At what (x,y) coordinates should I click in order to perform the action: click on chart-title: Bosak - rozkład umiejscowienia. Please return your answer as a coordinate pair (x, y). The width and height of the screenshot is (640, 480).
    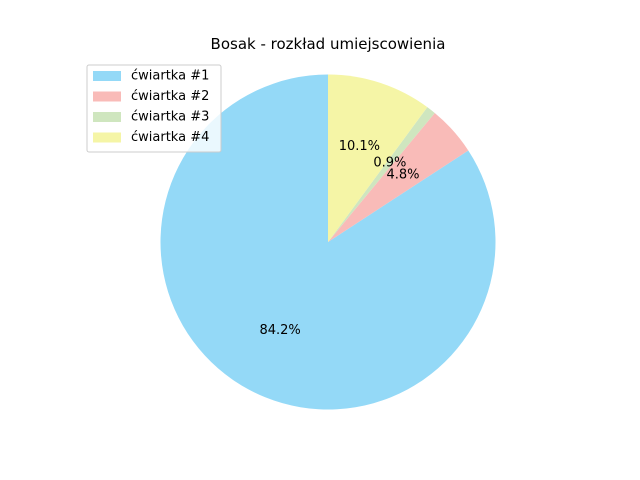
    Looking at the image, I should click on (328, 44).